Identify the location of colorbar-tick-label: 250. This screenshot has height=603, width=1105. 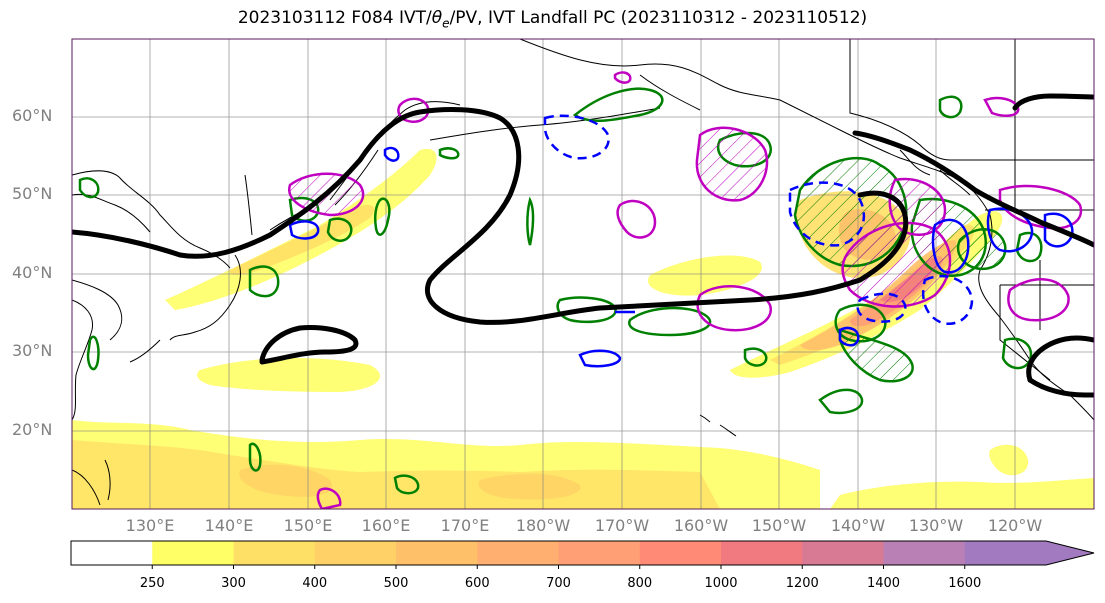
(152, 583).